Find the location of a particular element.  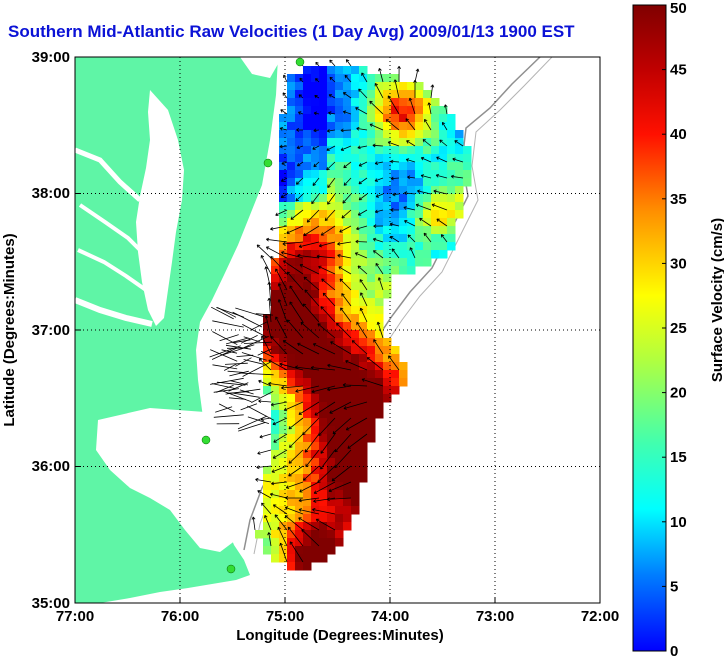

potomac-river is located at coordinates (108, 174).